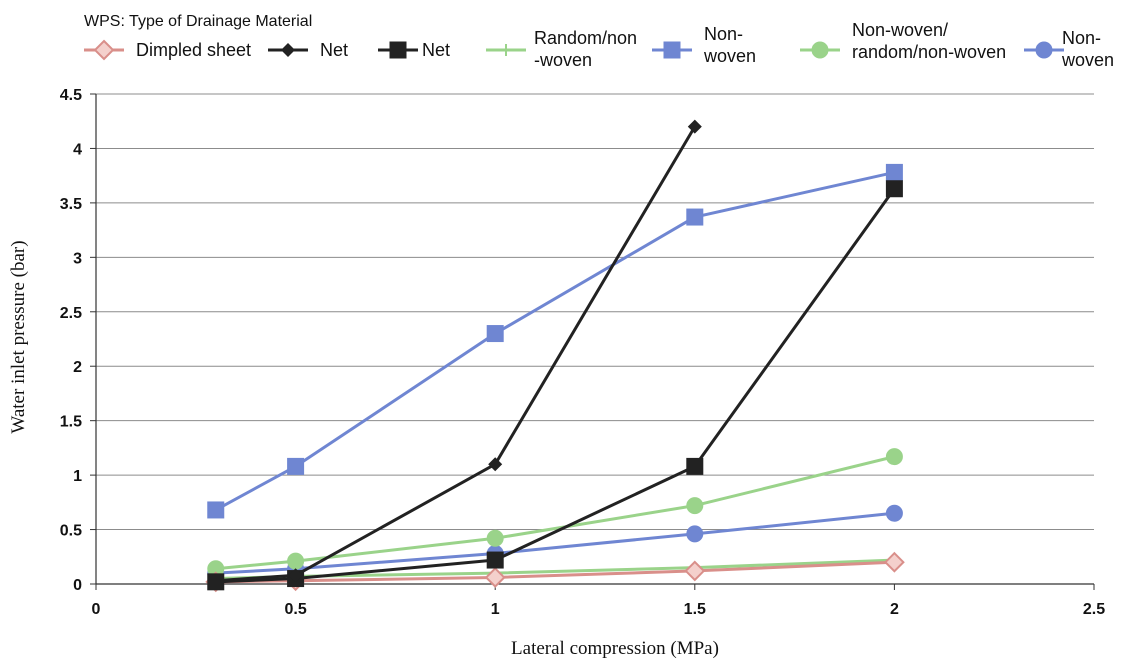 The width and height of the screenshot is (1131, 662). Describe the element at coordinates (900, 30) in the screenshot. I see `legend-label-line: Non-woven/` at that location.